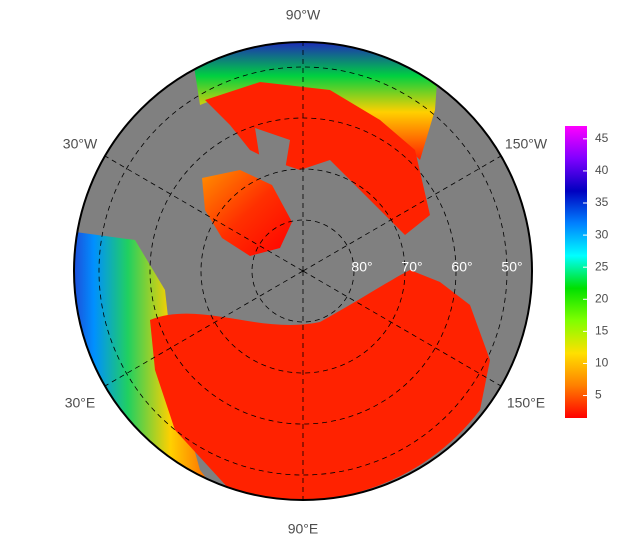 This screenshot has width=625, height=552. I want to click on colorbar-tick-label: 40, so click(602, 170).